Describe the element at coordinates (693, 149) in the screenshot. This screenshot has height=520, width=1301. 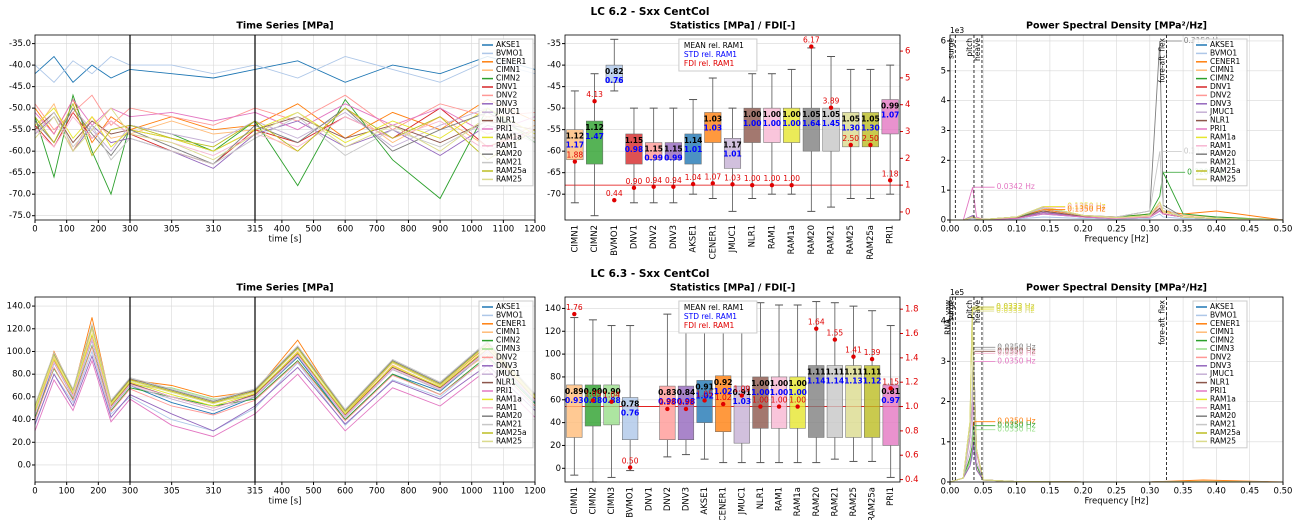
I see `std-rel-label: 1.01` at that location.